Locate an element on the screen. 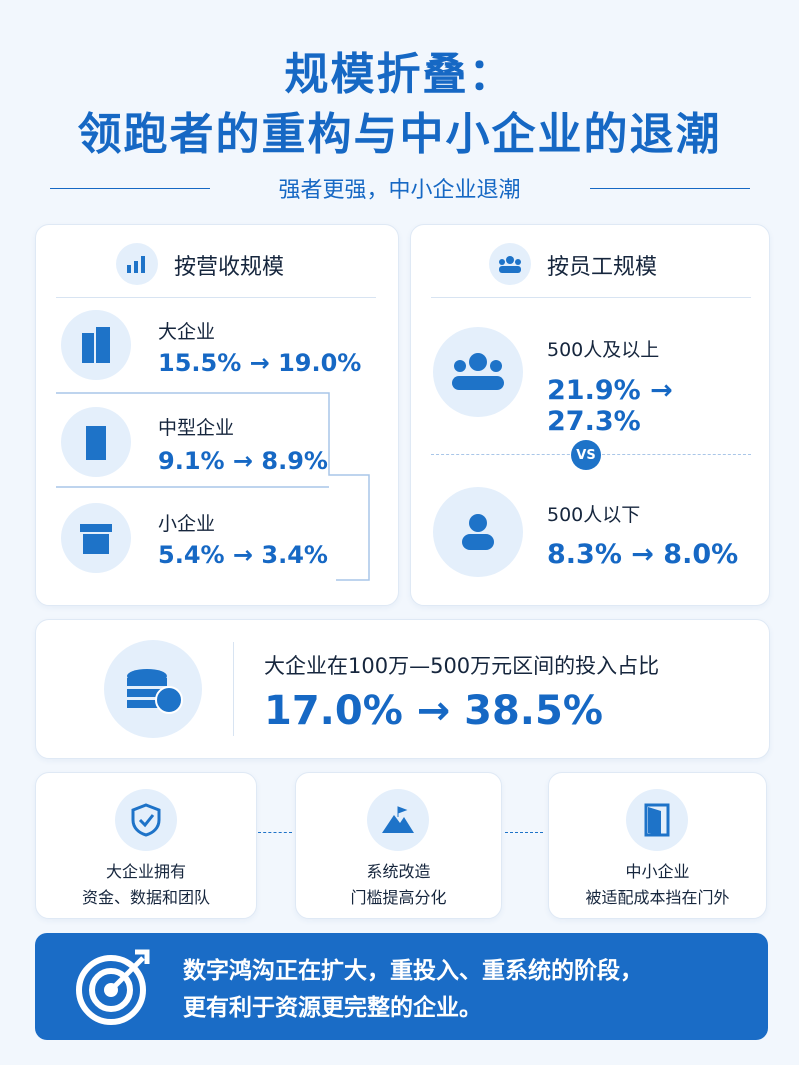 The height and width of the screenshot is (1065, 799). label: 大企业在100万—500万元区间的投入占比 is located at coordinates (462, 666).